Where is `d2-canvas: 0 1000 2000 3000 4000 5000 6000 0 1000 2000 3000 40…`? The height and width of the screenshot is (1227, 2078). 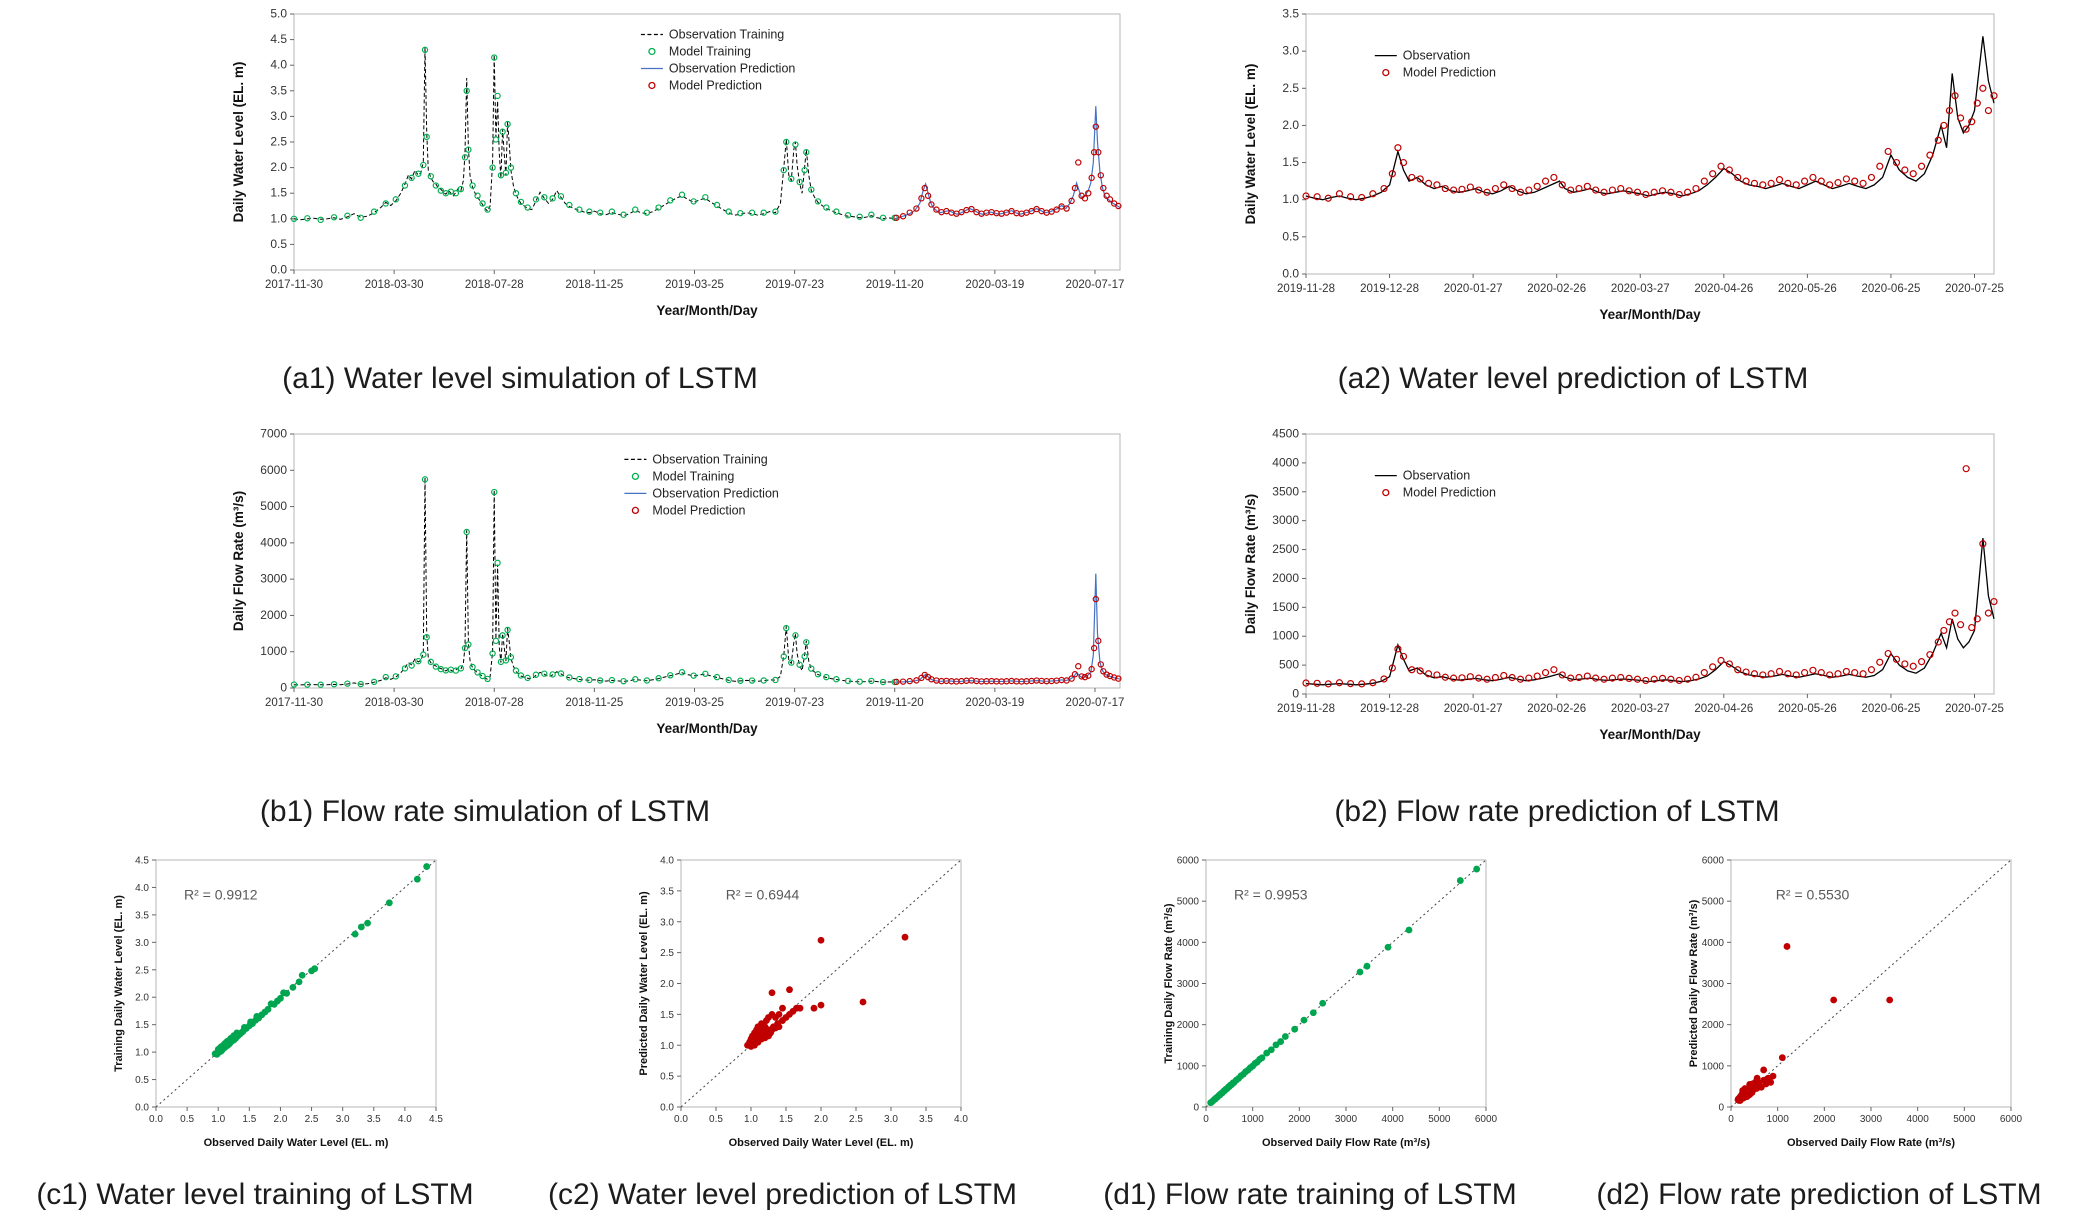 d2-canvas: 0 1000 2000 3000 4000 5000 6000 0 1000 2000 3000 40… is located at coordinates (1855, 1003).